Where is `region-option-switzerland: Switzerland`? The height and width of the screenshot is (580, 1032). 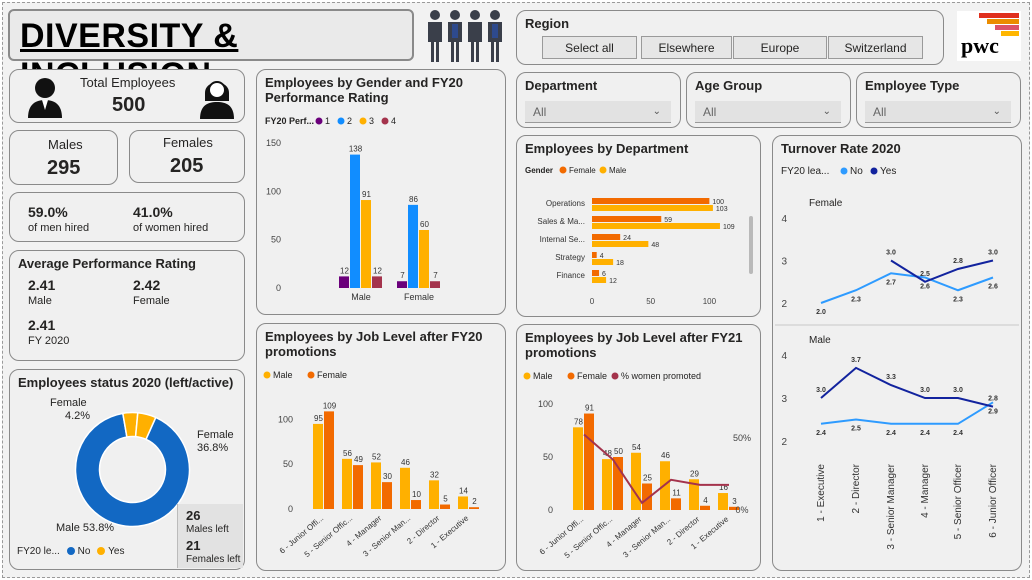
region-option-switzerland: Switzerland is located at coordinates (875, 47).